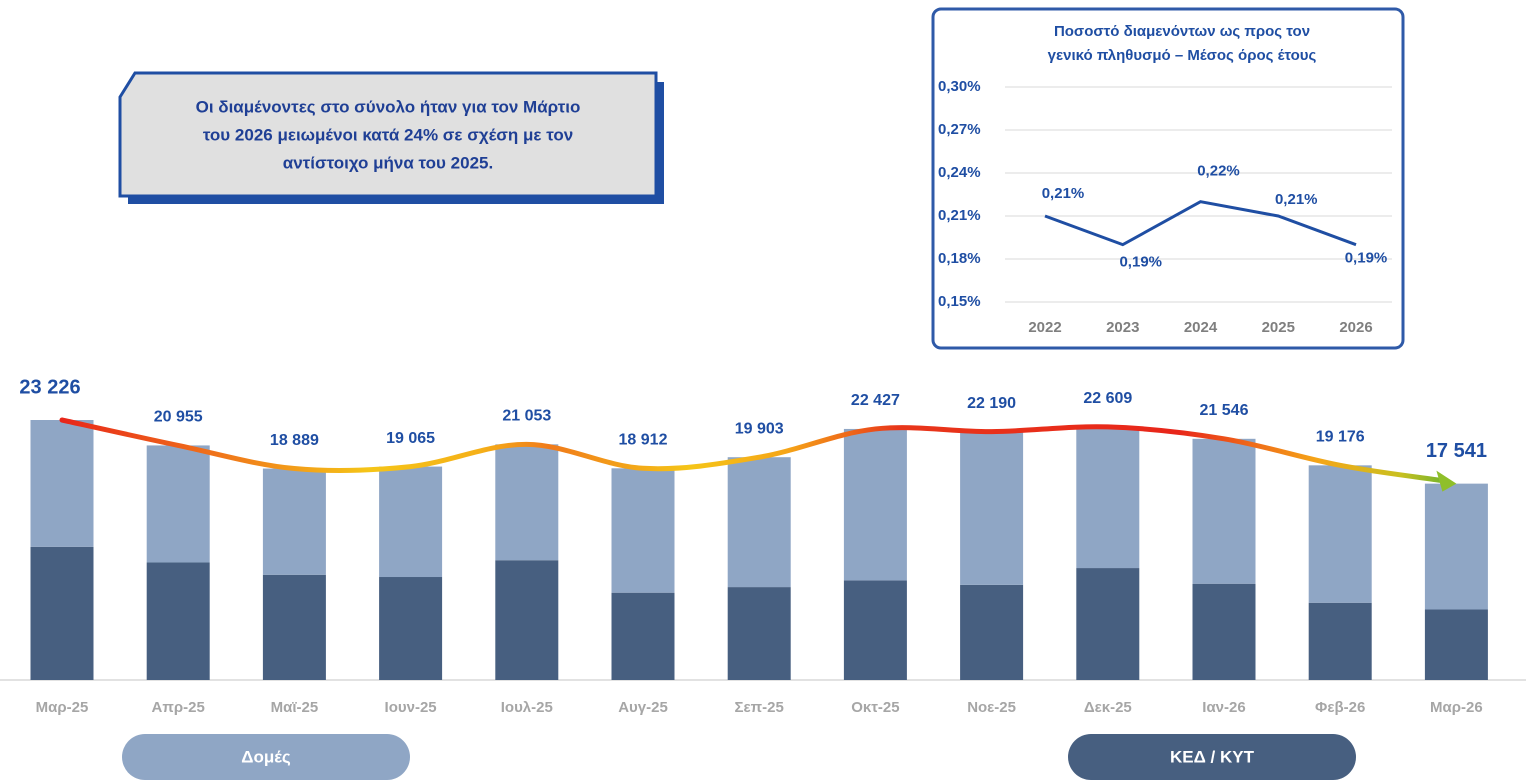 The image size is (1526, 780). I want to click on x-tick-label: Νοε-25, so click(991, 707).